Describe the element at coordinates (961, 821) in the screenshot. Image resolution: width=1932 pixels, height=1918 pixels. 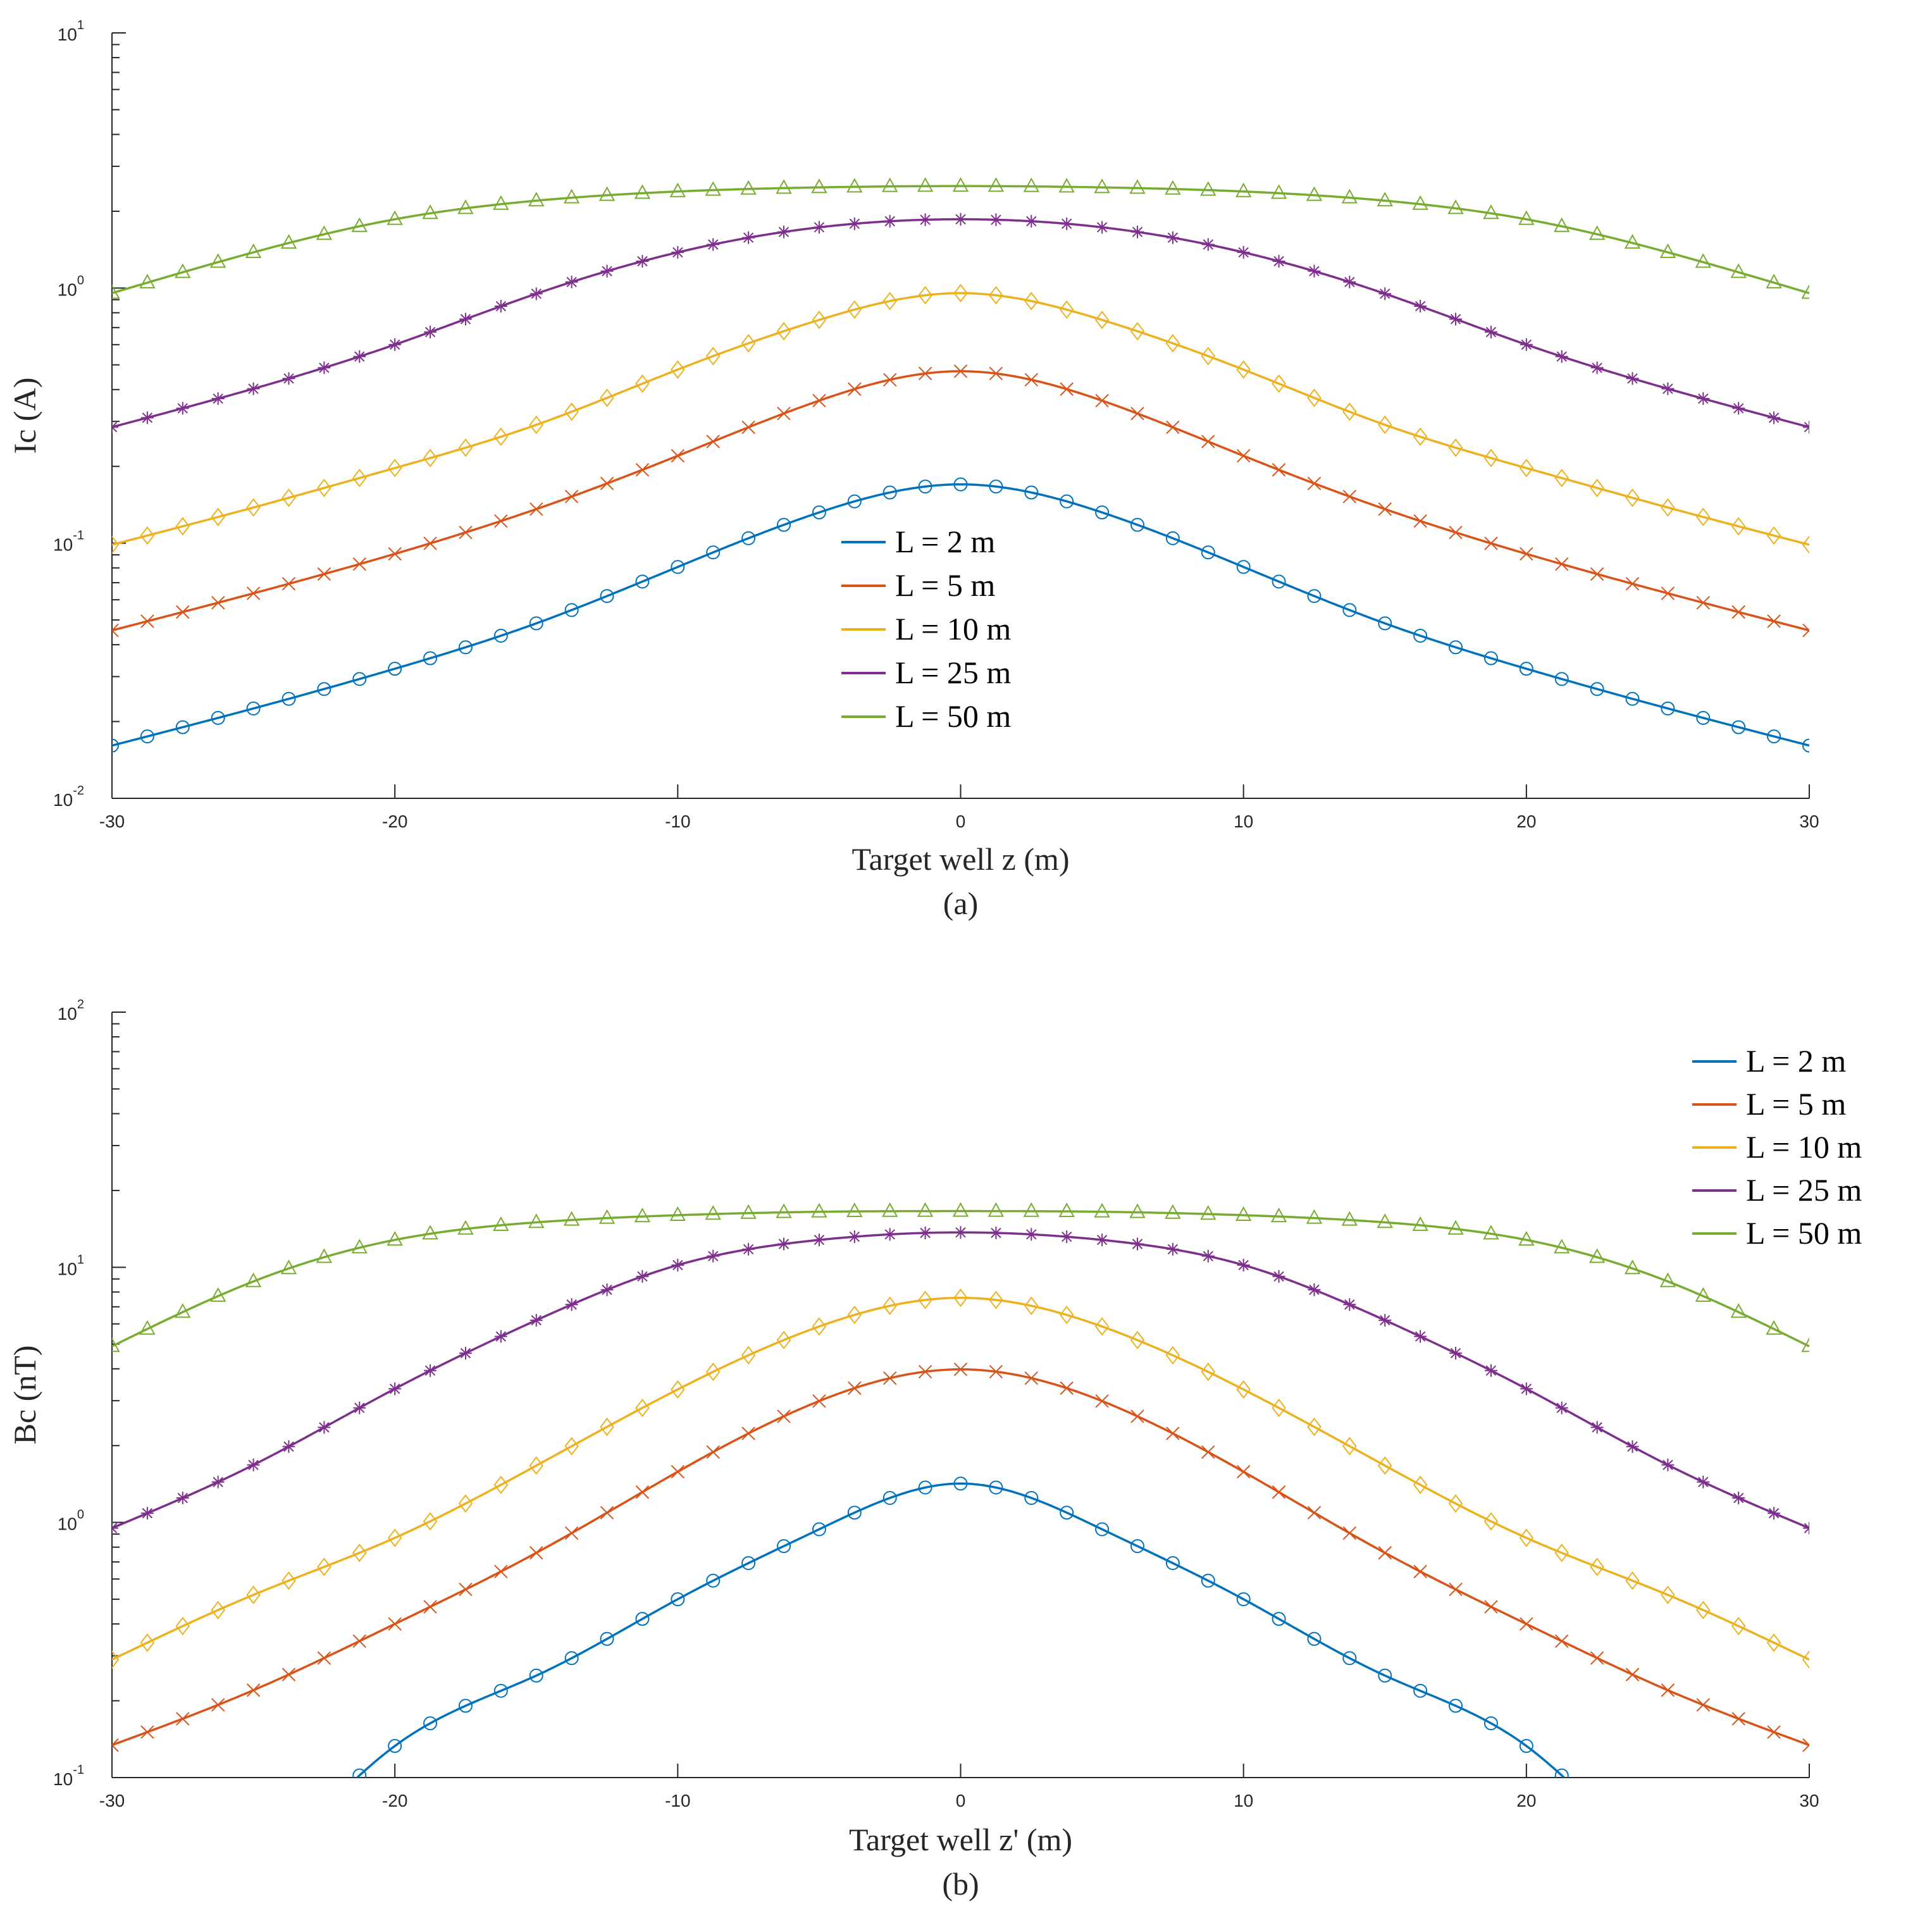
I see `x-tick-label: 0` at that location.